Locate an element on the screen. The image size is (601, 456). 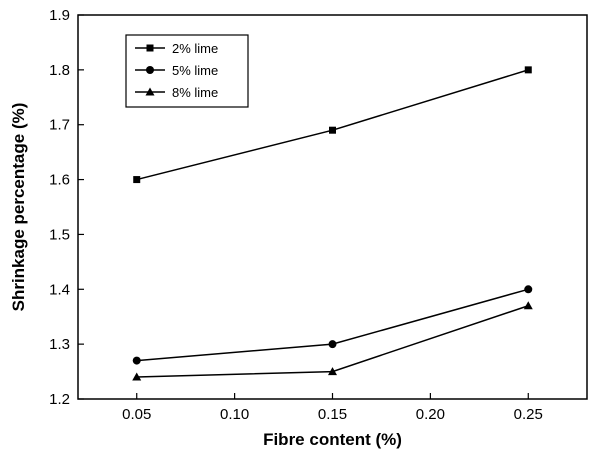
legend-items: 2% lime 5% lime 8% lime is located at coordinates (176, 70).